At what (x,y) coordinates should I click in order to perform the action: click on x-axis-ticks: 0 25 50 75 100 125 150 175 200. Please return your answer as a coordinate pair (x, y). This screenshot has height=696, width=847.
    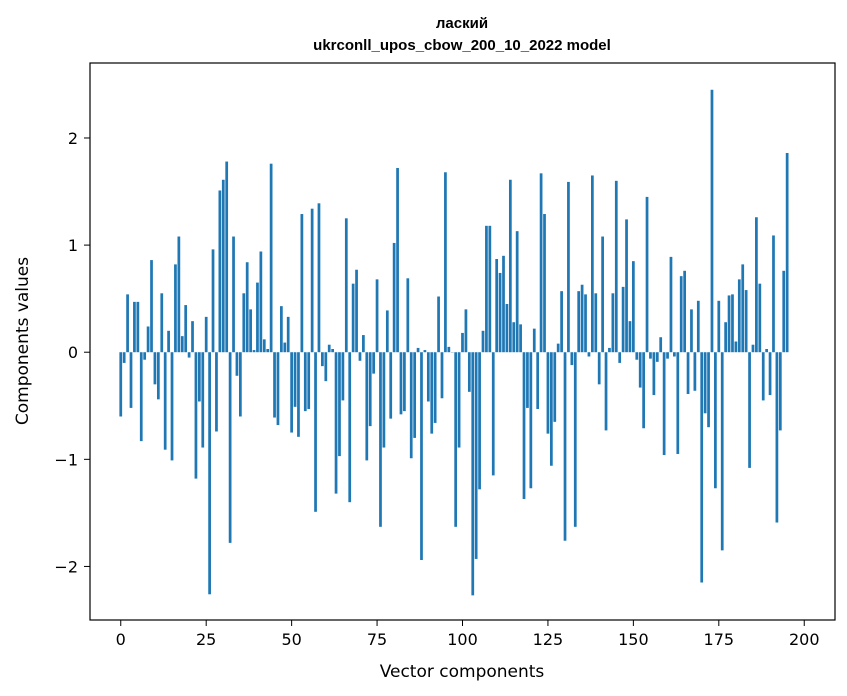
    Looking at the image, I should click on (468, 634).